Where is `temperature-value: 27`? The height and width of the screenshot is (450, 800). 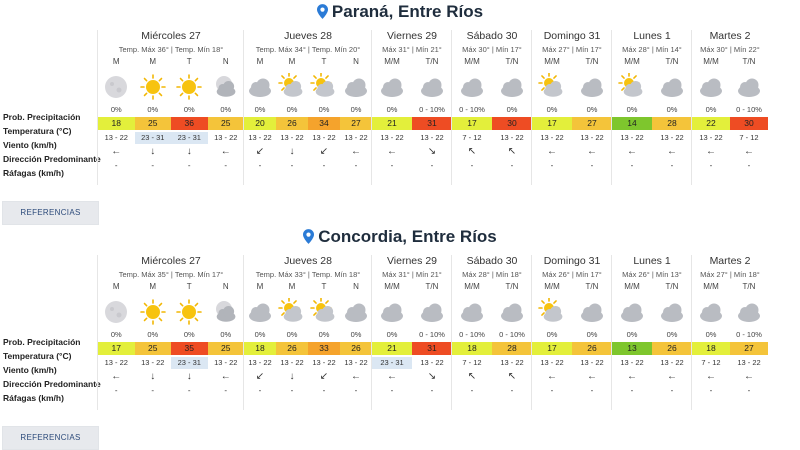
temperature-value: 27 is located at coordinates (592, 123).